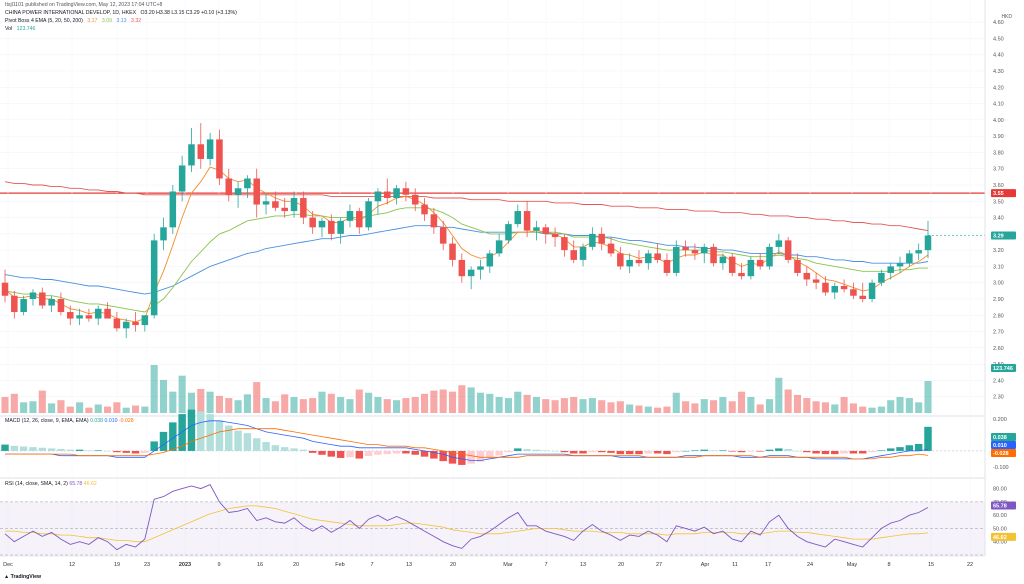 The width and height of the screenshot is (1024, 584). I want to click on rsi-legend: RSI (14, close, SMA, 14, 2) 65.78 46.62, so click(51, 484).